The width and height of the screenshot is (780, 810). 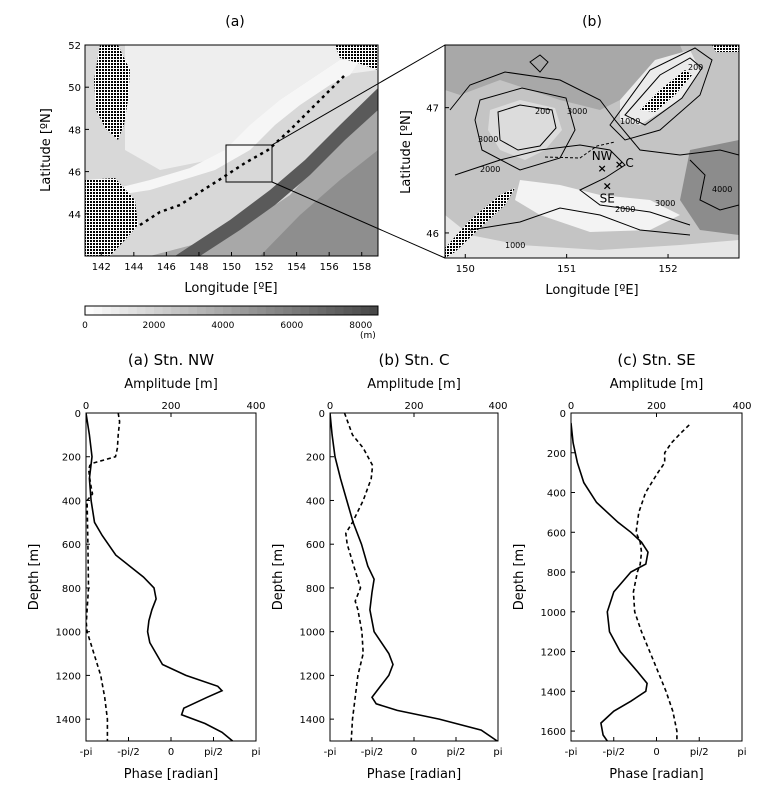 I want to click on contour-label-3000c: 3000, so click(x=665, y=203).